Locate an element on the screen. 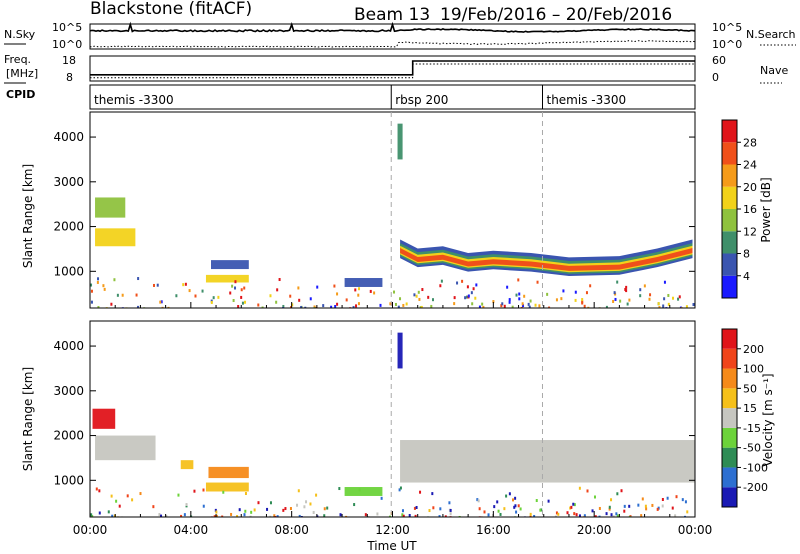 Image resolution: width=800 pixels, height=554 pixels. cpid-panel-frame is located at coordinates (392, 97).